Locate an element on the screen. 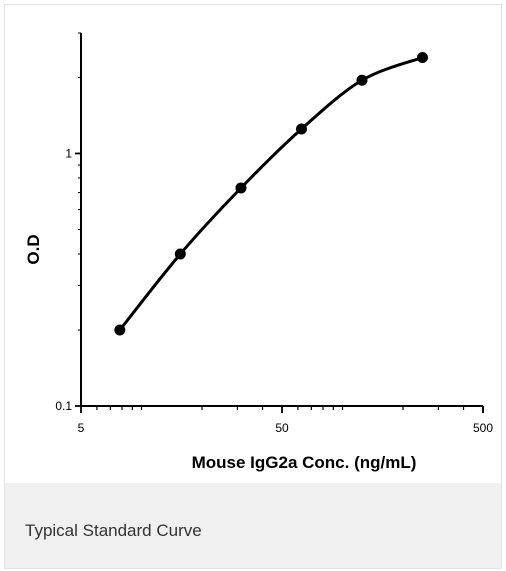 The width and height of the screenshot is (506, 571). caption-text: Typical Standard Curve is located at coordinates (113, 530).